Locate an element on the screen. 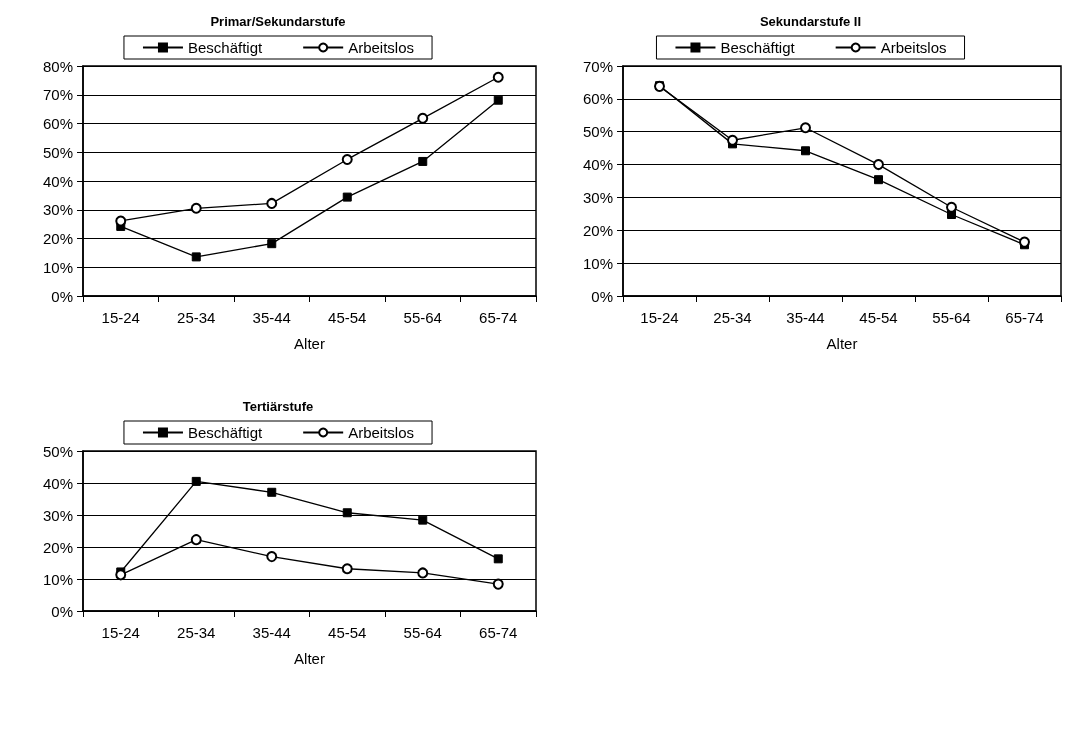 Image resolution: width=1073 pixels, height=733 pixels. chart-title: Tertiärstufe is located at coordinates (278, 406).